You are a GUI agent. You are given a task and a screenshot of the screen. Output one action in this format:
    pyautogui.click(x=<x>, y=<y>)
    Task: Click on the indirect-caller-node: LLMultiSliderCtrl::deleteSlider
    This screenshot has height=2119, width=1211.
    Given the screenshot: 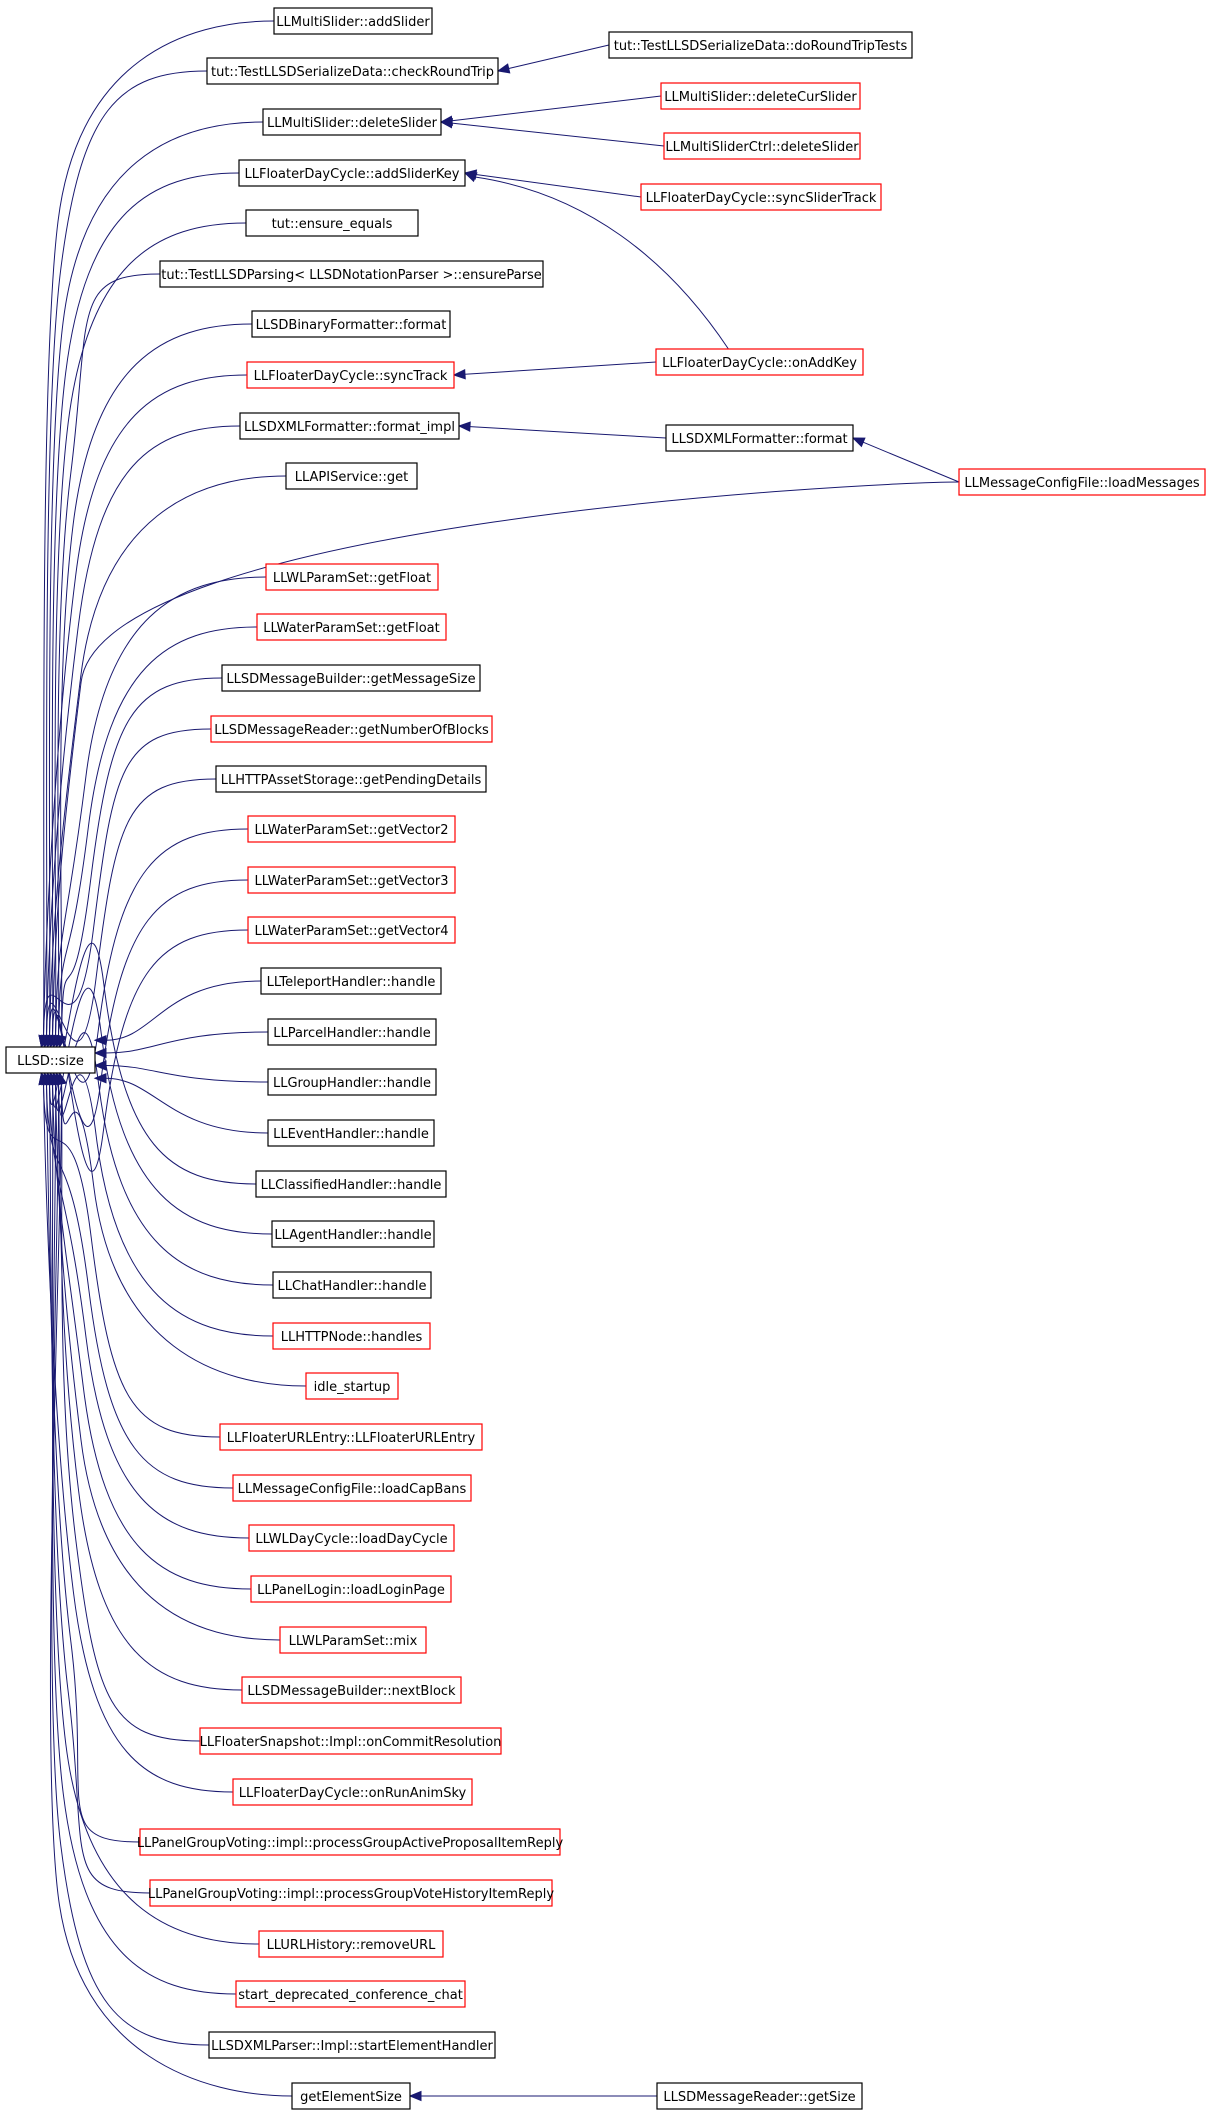 What is the action you would take?
    pyautogui.click(x=762, y=146)
    